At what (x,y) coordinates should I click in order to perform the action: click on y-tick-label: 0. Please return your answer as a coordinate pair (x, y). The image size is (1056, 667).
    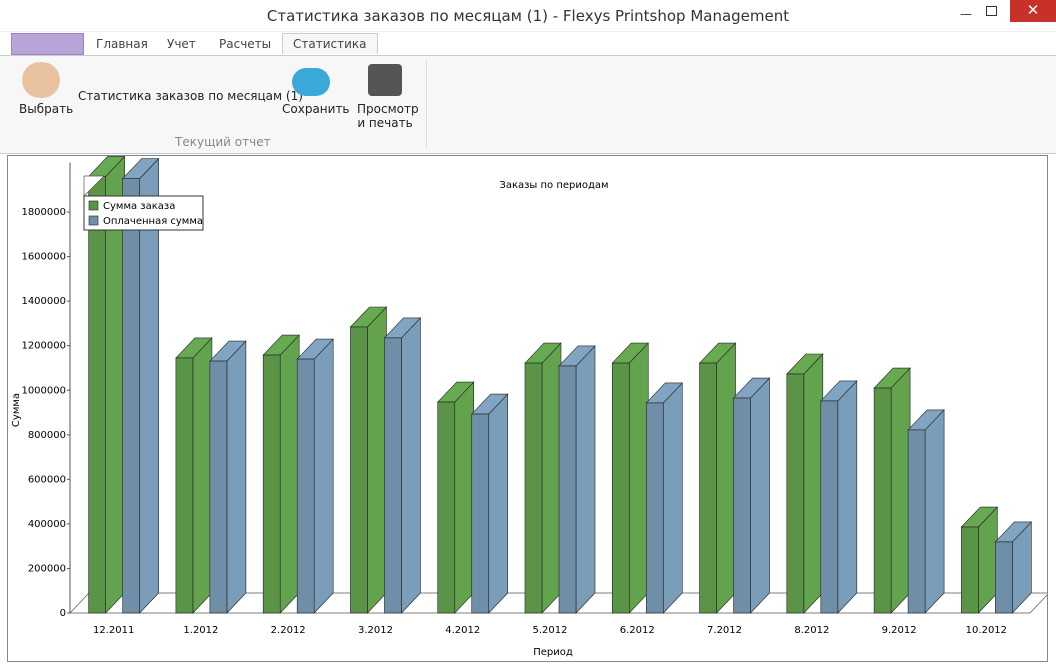
    Looking at the image, I should click on (63, 613).